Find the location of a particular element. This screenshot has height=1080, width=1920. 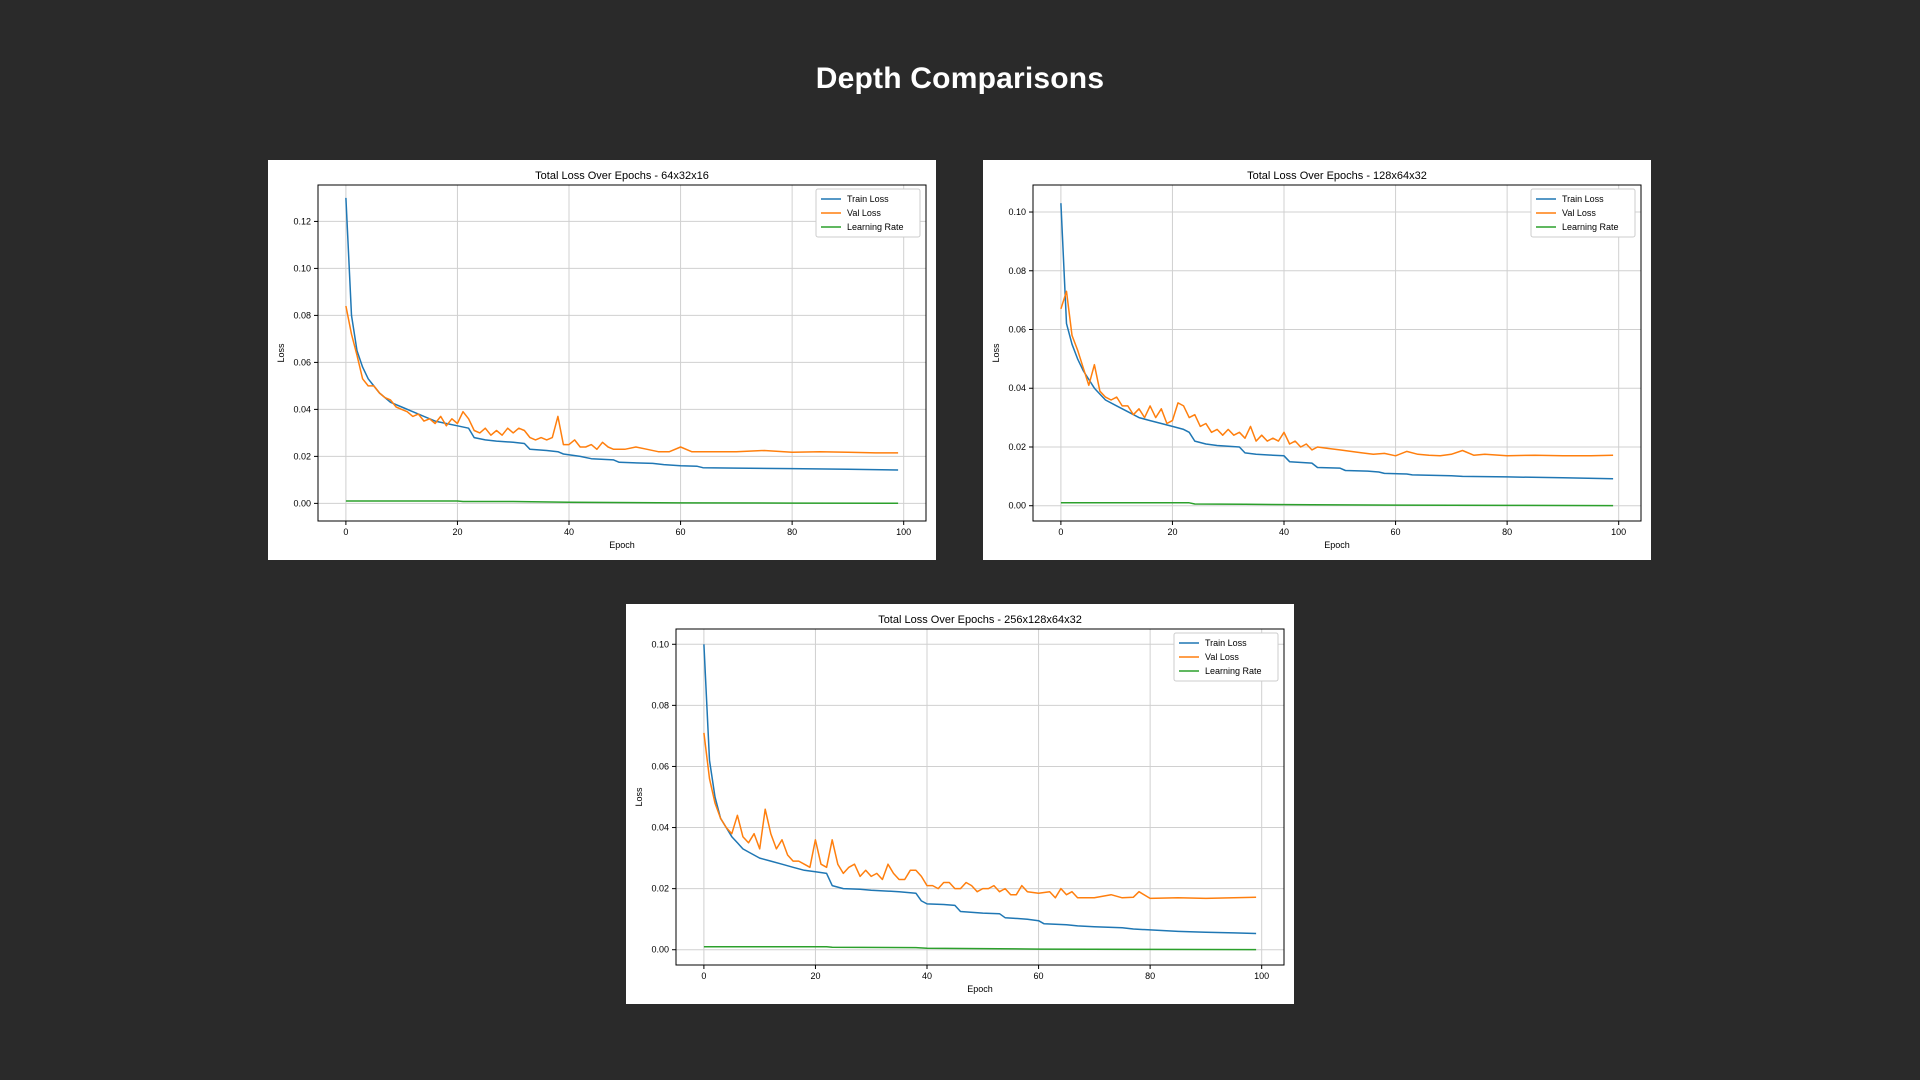

page-title: Depth Comparisons is located at coordinates (960, 78).